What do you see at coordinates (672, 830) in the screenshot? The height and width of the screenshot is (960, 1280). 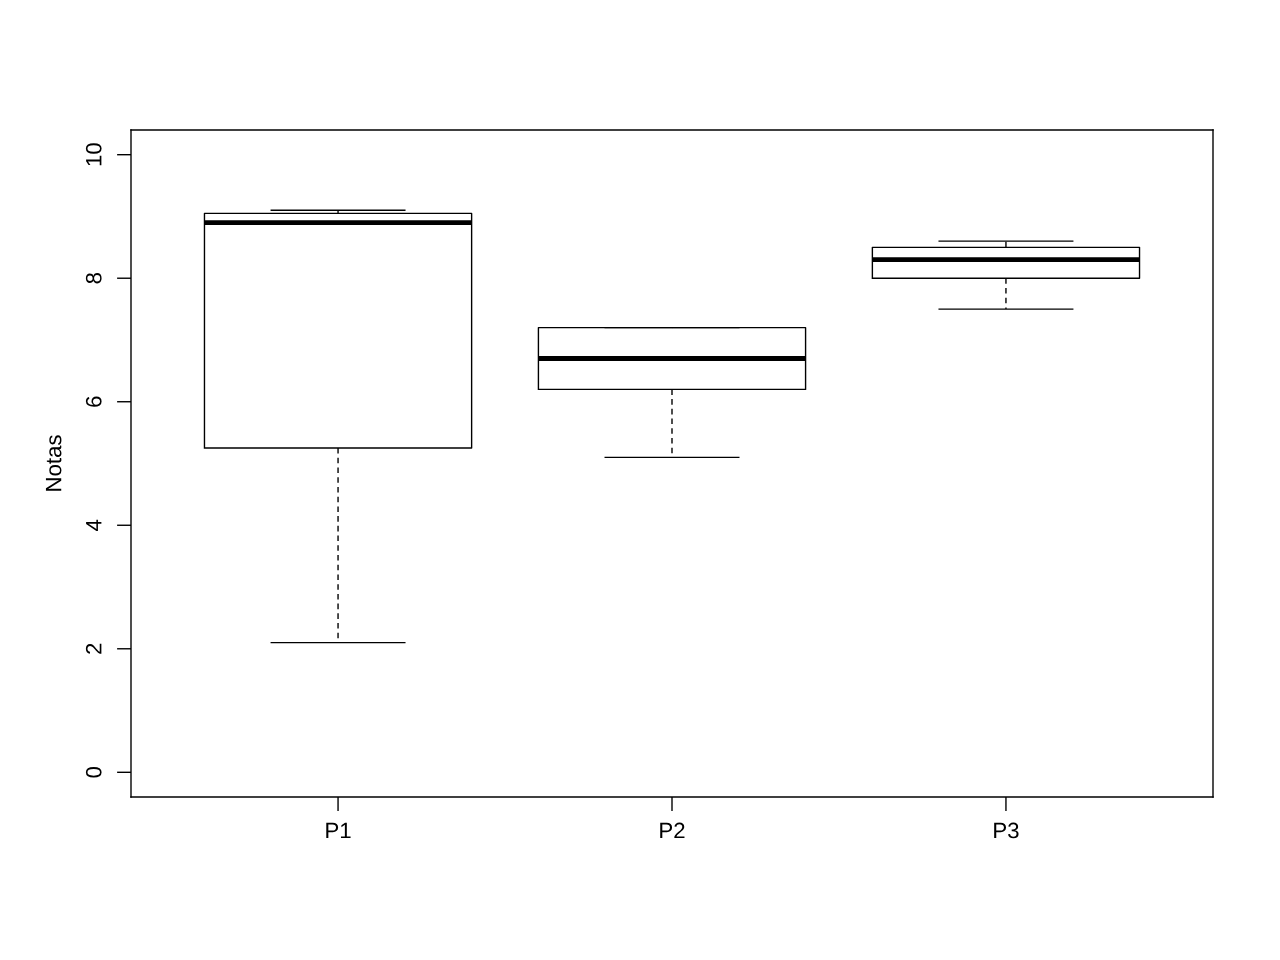 I see `x-tick-label: P2` at bounding box center [672, 830].